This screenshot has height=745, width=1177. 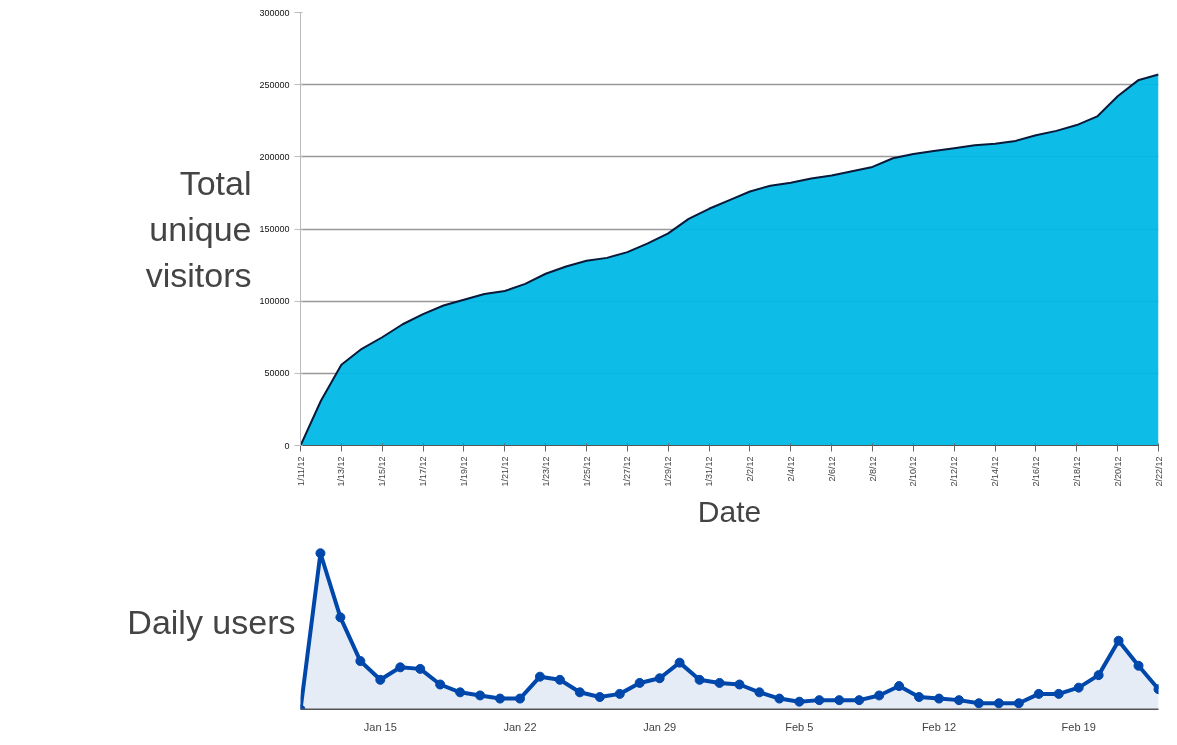 What do you see at coordinates (790, 469) in the screenshot?
I see `x-tick-label: 2/4/12` at bounding box center [790, 469].